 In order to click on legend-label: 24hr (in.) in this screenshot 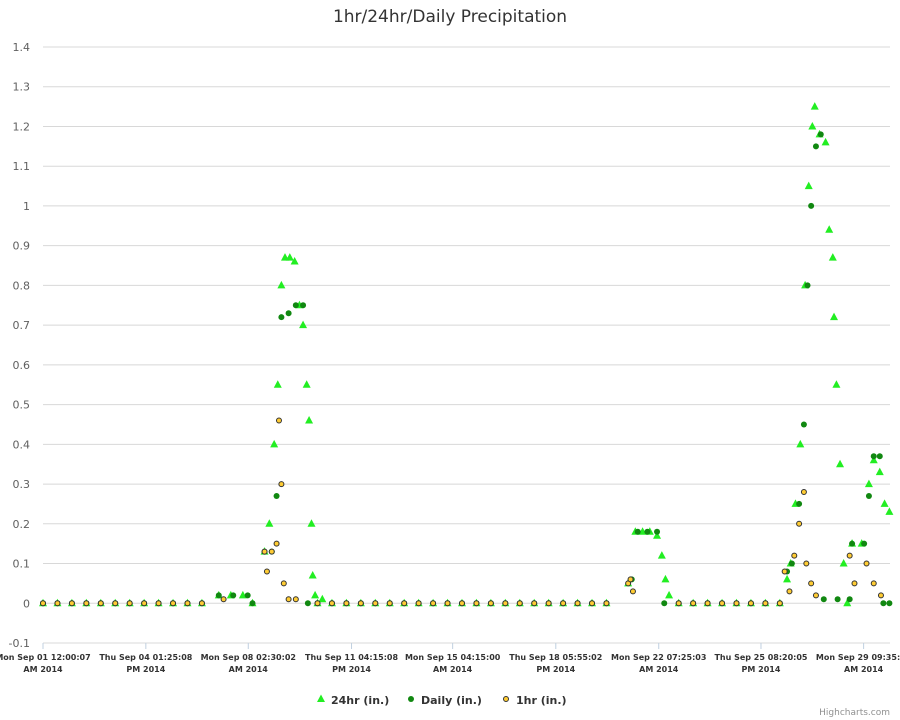, I will do `click(360, 700)`.